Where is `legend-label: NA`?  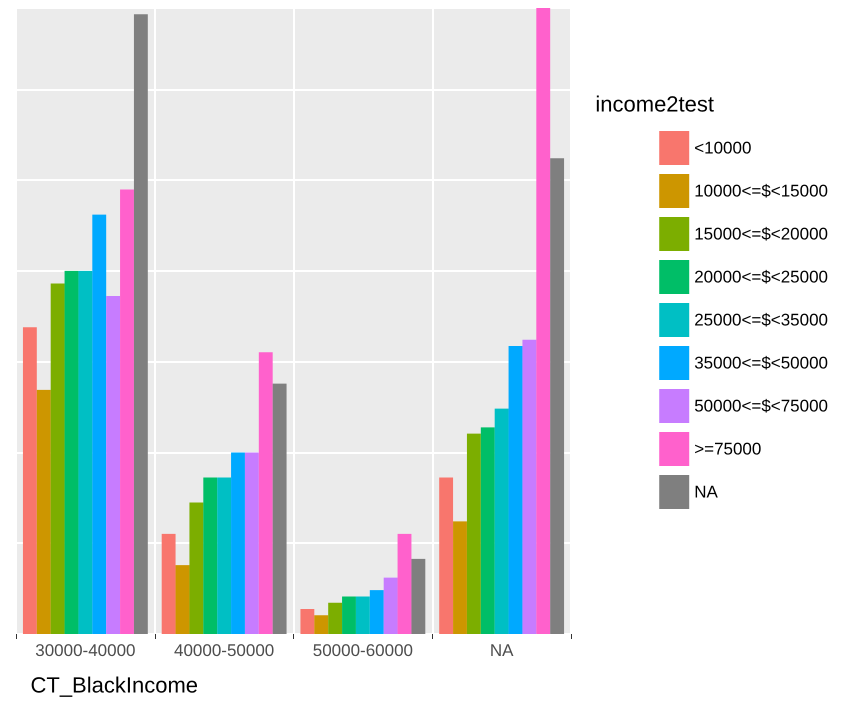
legend-label: NA is located at coordinates (706, 492).